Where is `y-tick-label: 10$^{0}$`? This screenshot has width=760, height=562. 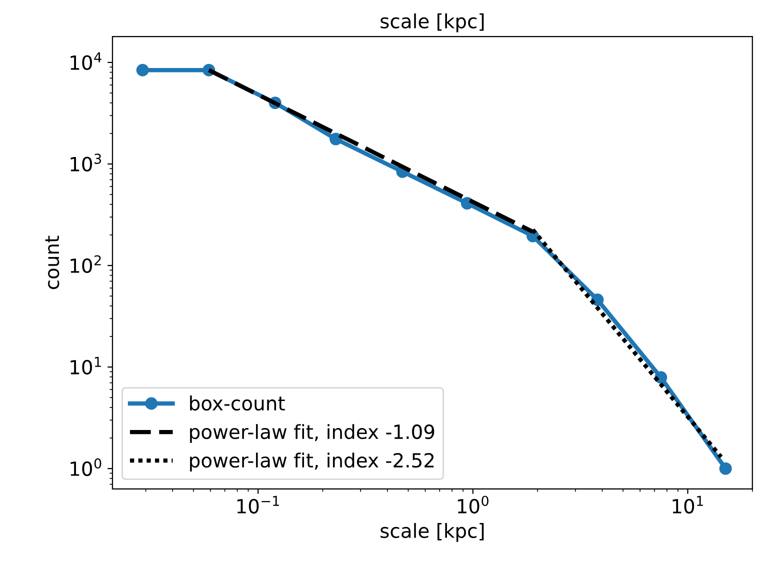
y-tick-label: 10$^{0}$ is located at coordinates (86, 467).